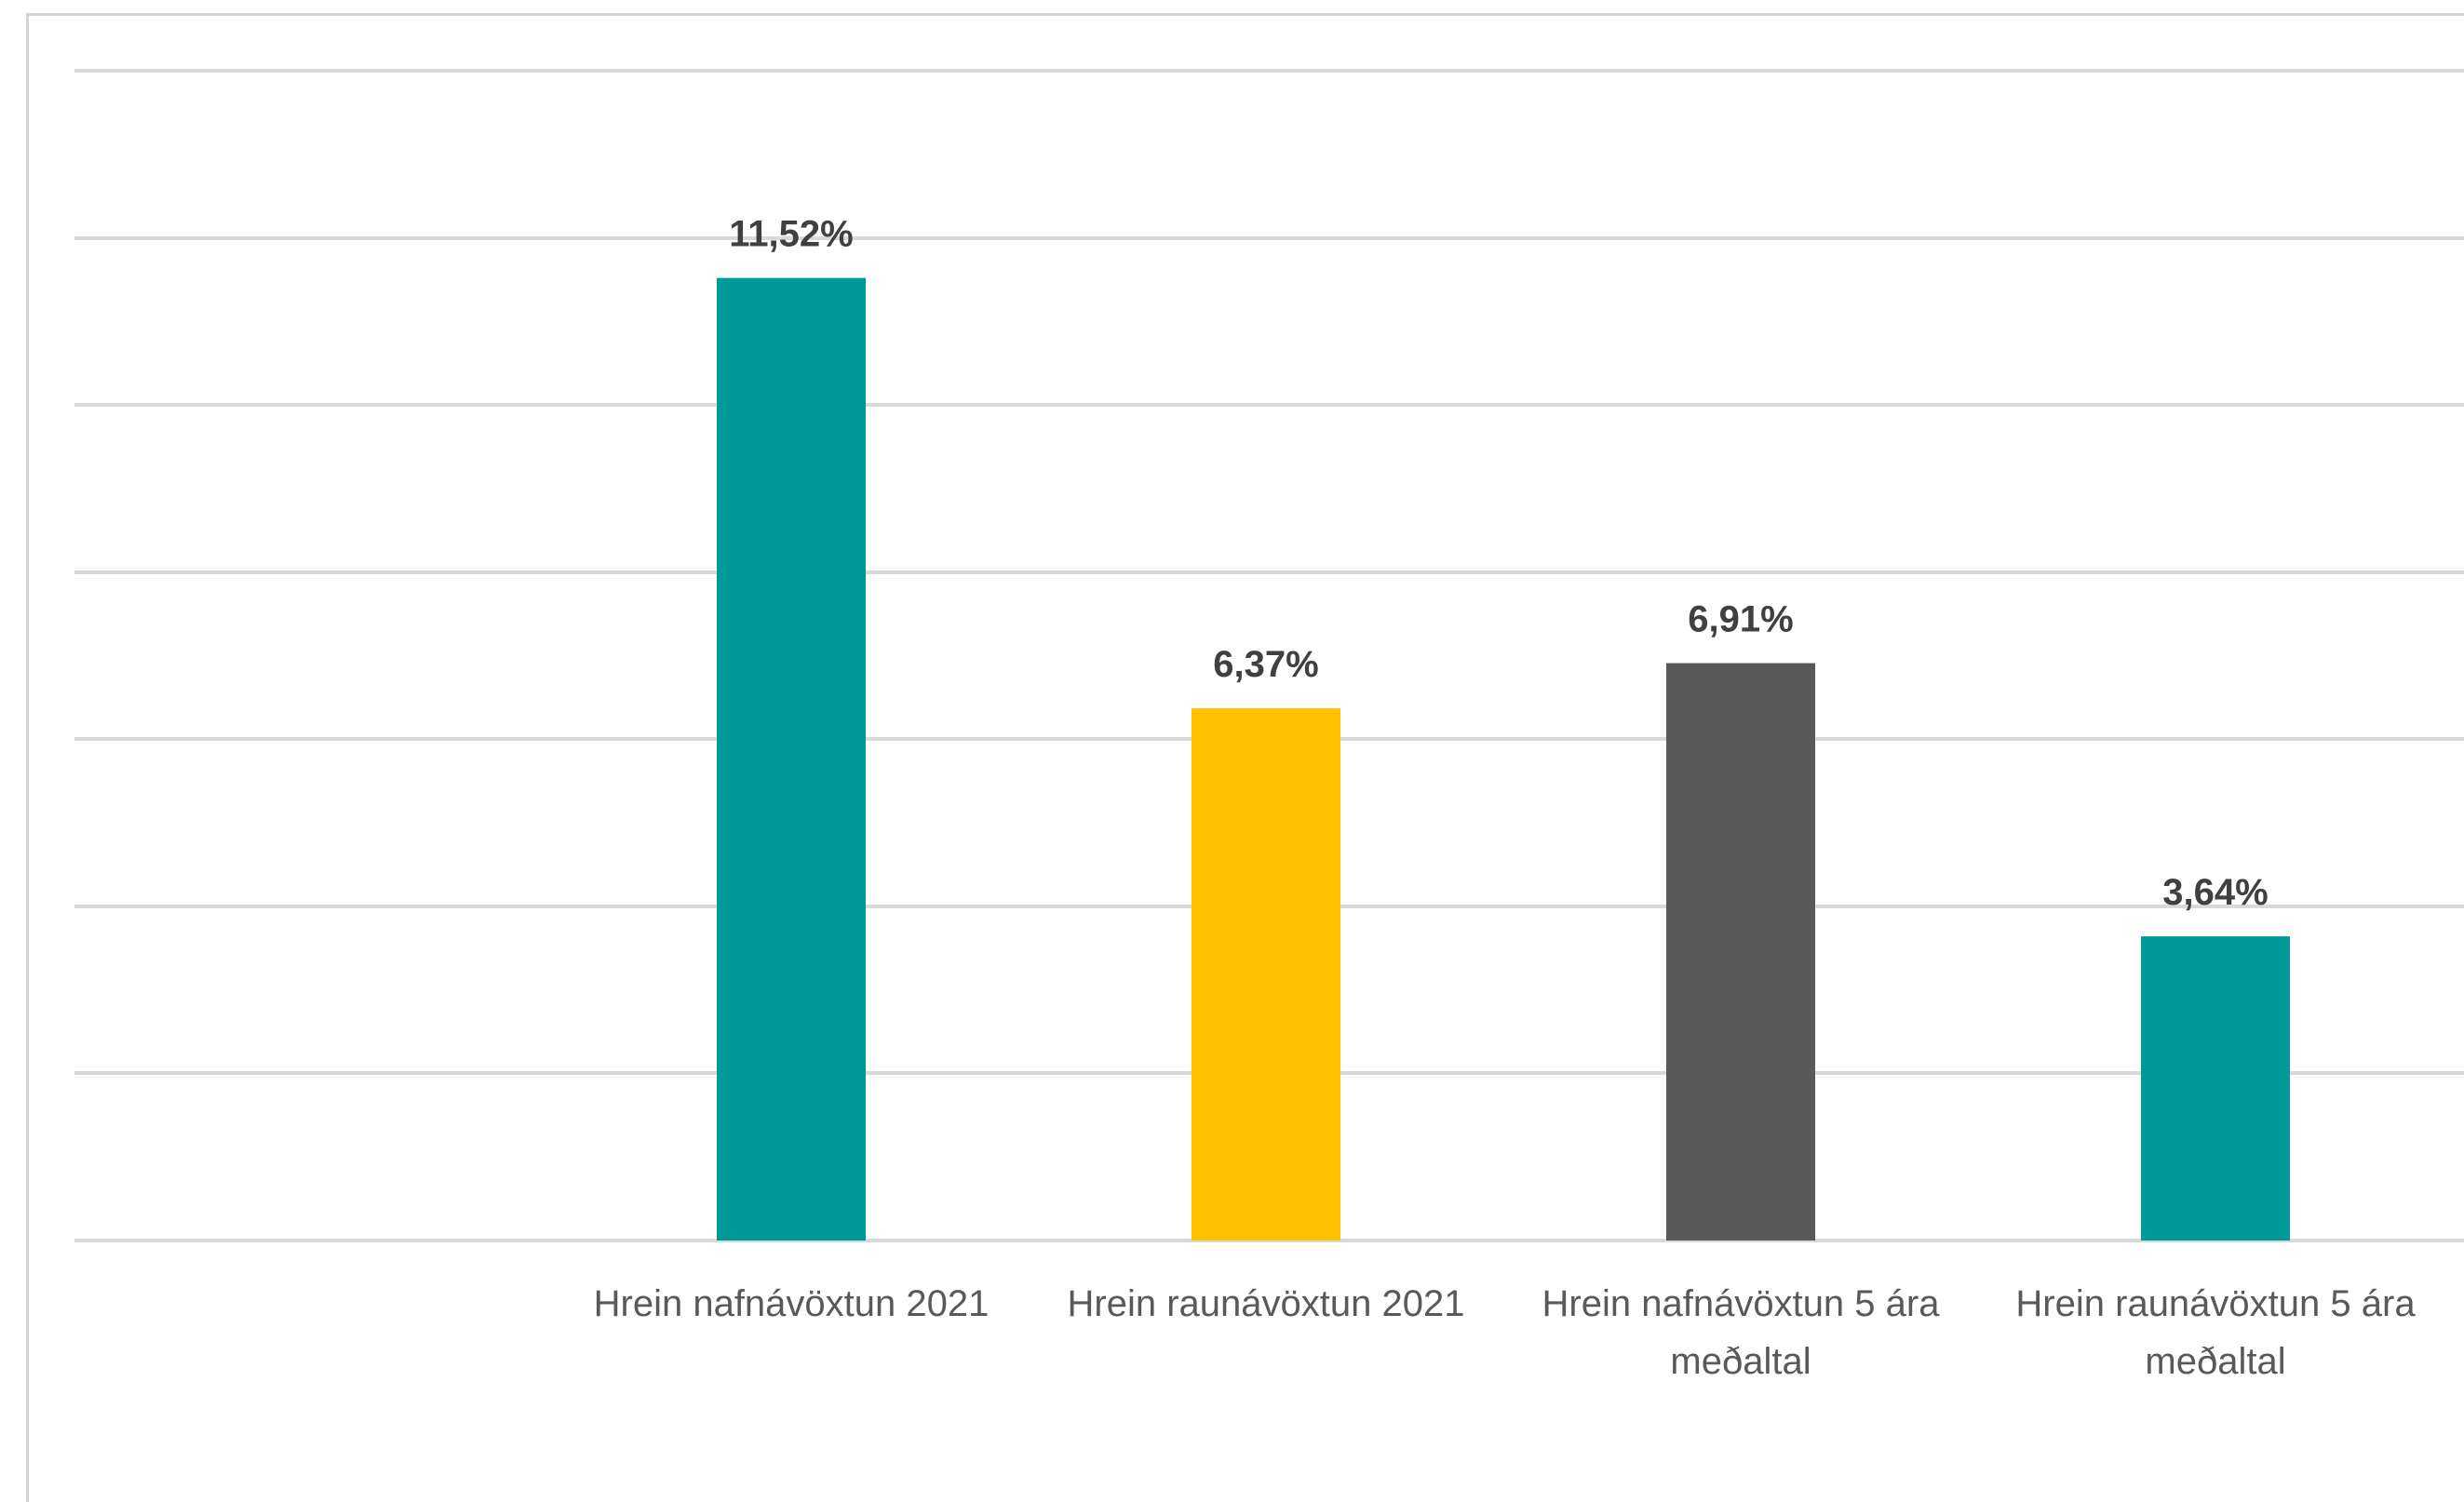 The height and width of the screenshot is (1502, 2464). I want to click on data-label: 6,37%, so click(1265, 664).